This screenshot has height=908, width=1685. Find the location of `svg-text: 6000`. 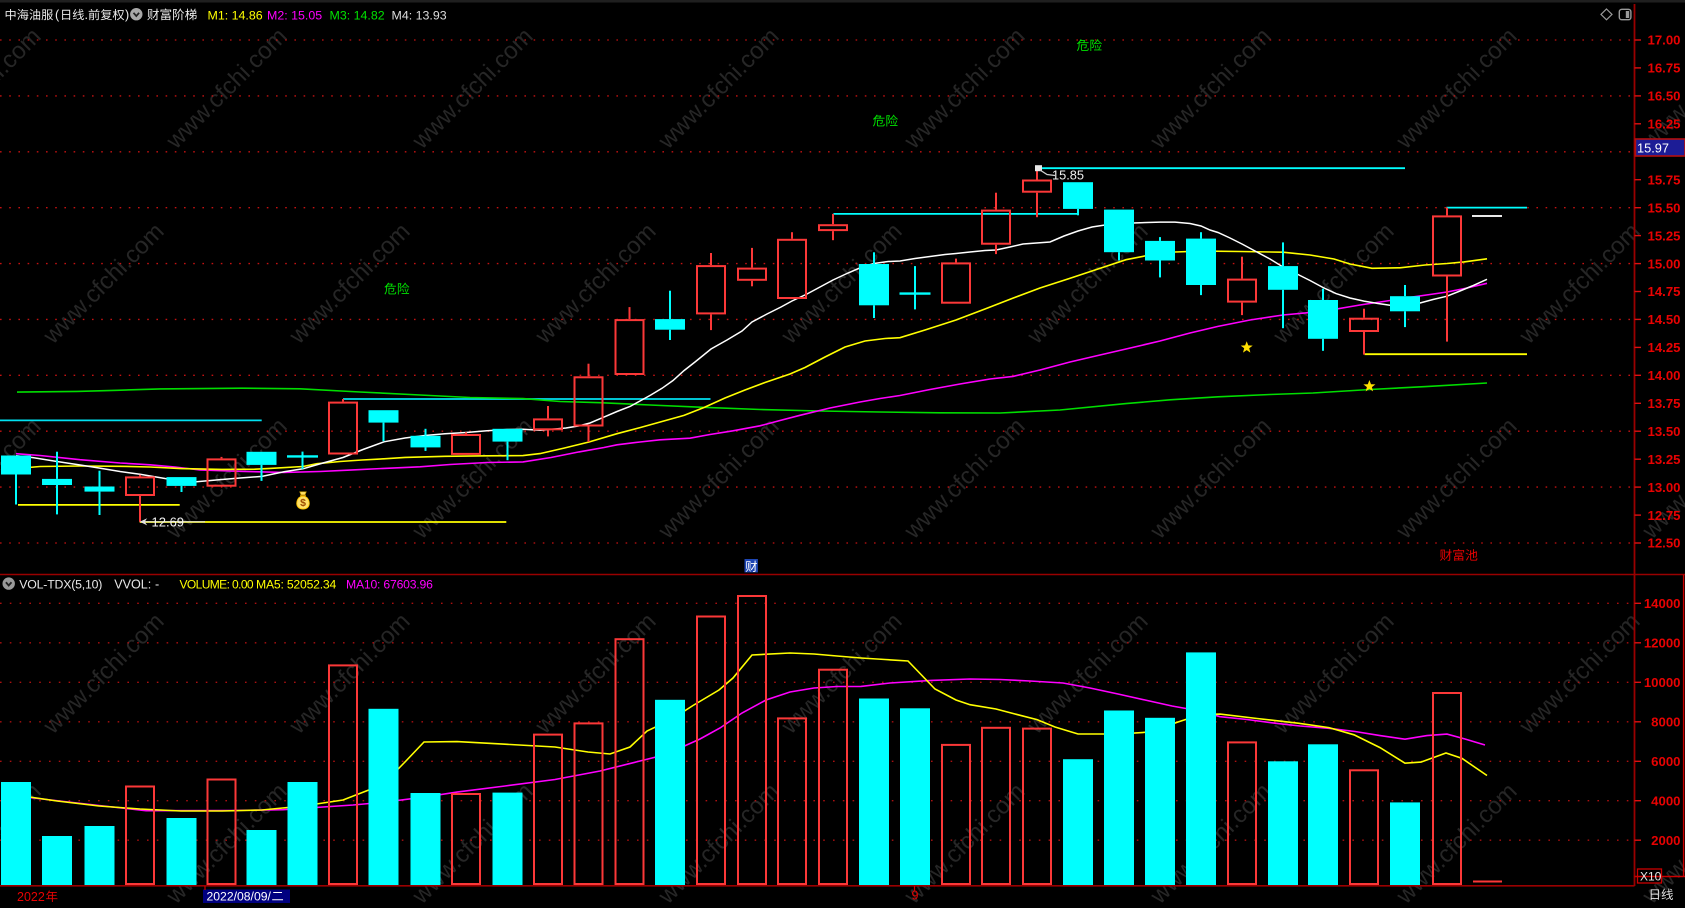

svg-text: 6000 is located at coordinates (1665, 761).